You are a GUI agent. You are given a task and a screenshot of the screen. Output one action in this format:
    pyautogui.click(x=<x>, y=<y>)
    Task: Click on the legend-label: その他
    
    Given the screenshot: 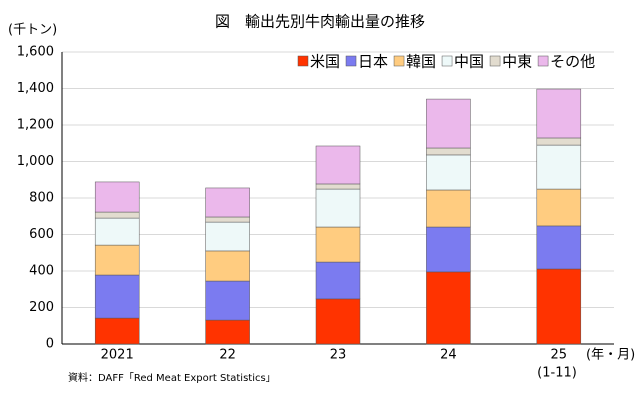 What is the action you would take?
    pyautogui.click(x=572, y=62)
    